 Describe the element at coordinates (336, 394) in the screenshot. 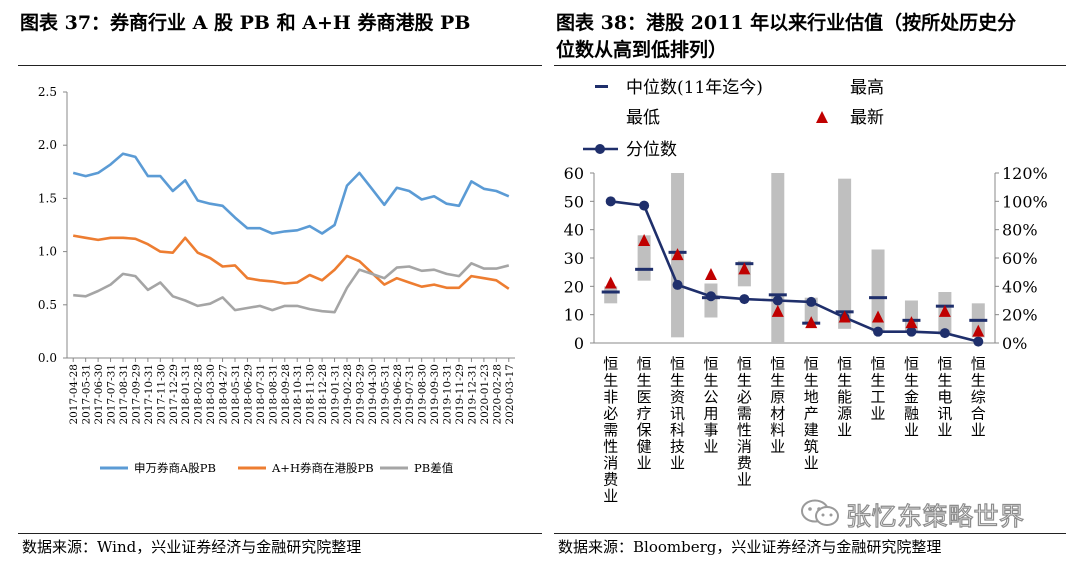

I see `left-x-tick-label: 2019-01-31` at that location.